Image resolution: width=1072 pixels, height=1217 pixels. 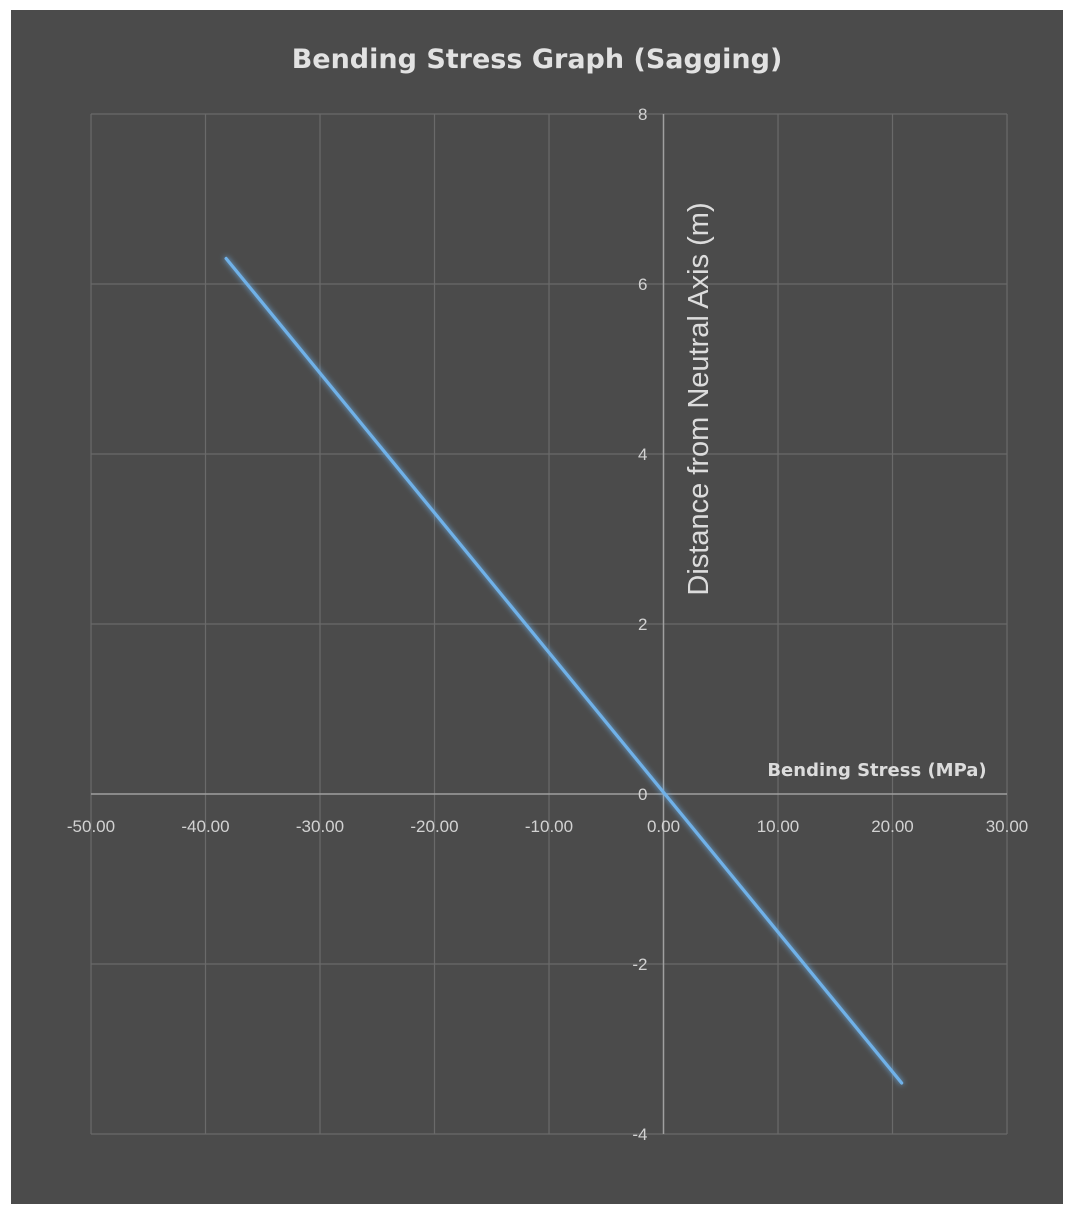 I want to click on x-axis-label: Bending Stress (MPa), so click(x=876, y=770).